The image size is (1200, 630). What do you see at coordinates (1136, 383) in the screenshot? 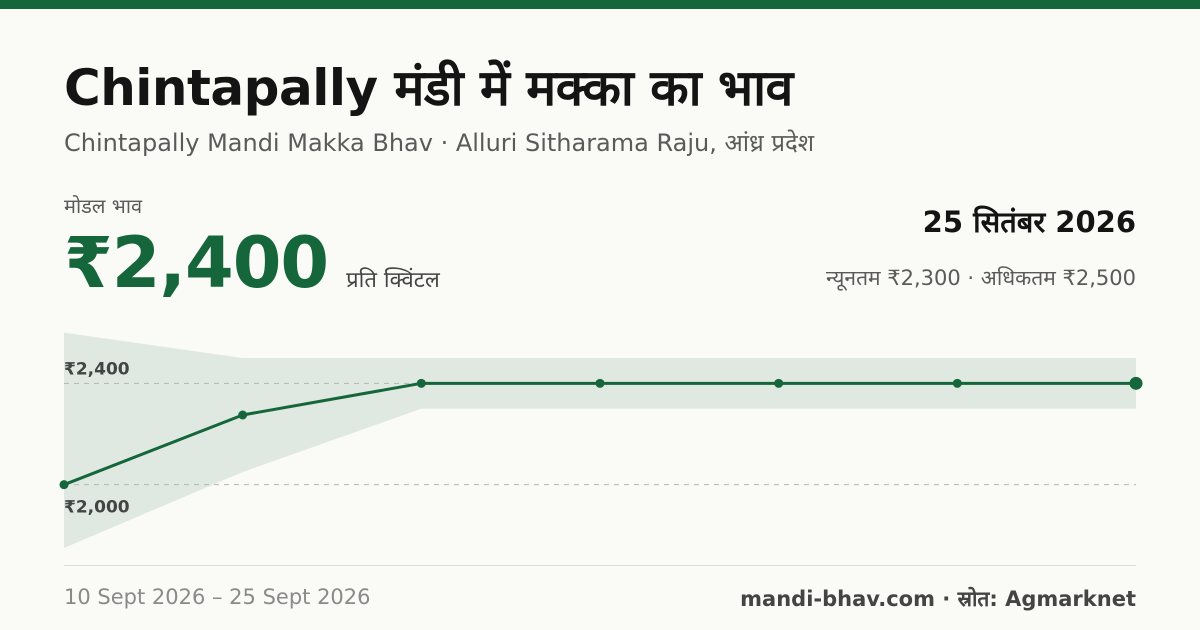
I see `latest-price-point` at bounding box center [1136, 383].